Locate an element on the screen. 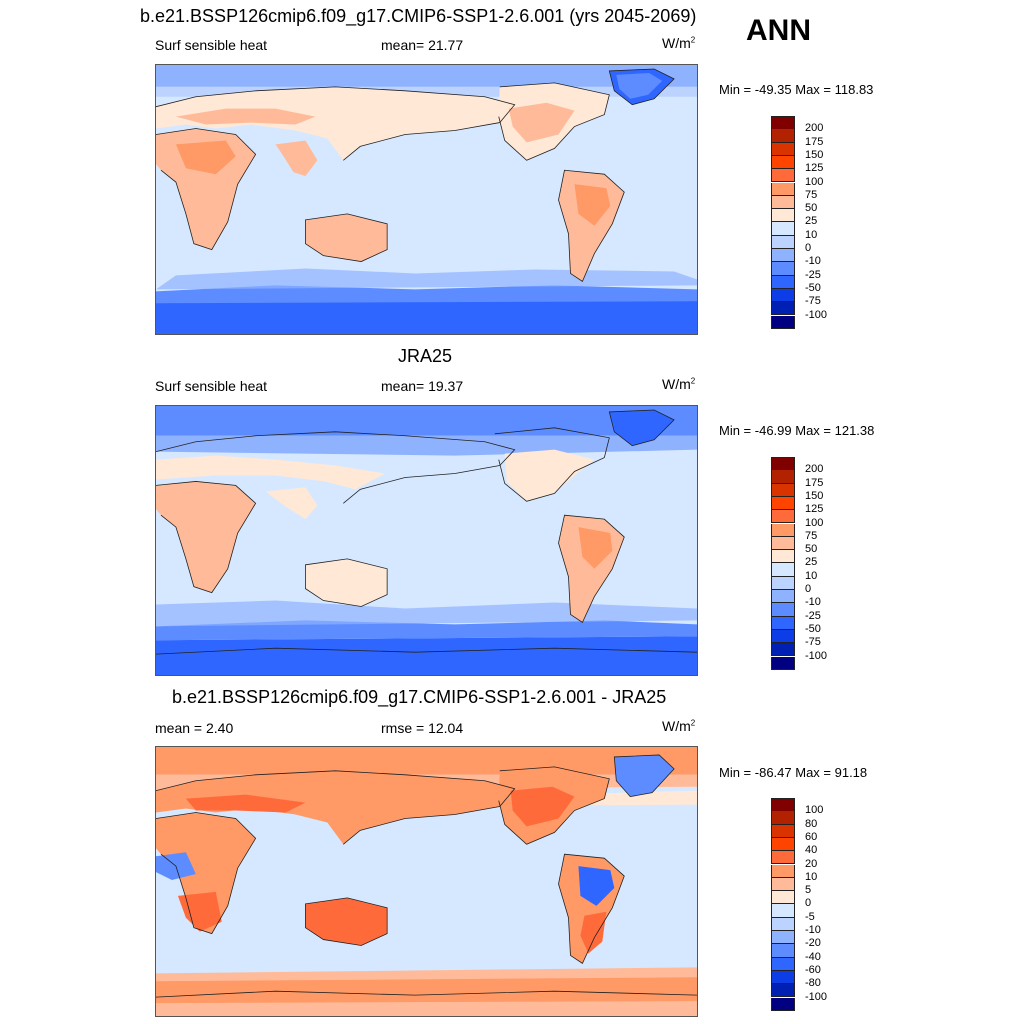  panel3-map is located at coordinates (426, 881).